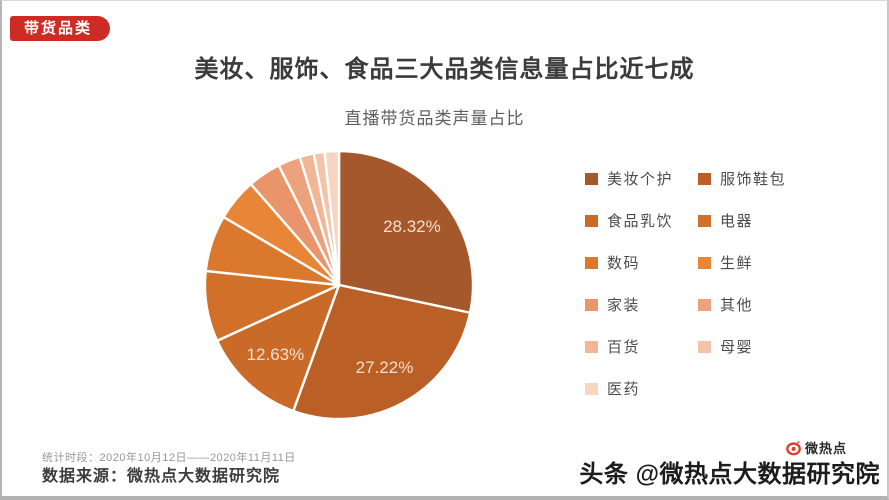  I want to click on legend-item-百货: 百货, so click(641, 346).